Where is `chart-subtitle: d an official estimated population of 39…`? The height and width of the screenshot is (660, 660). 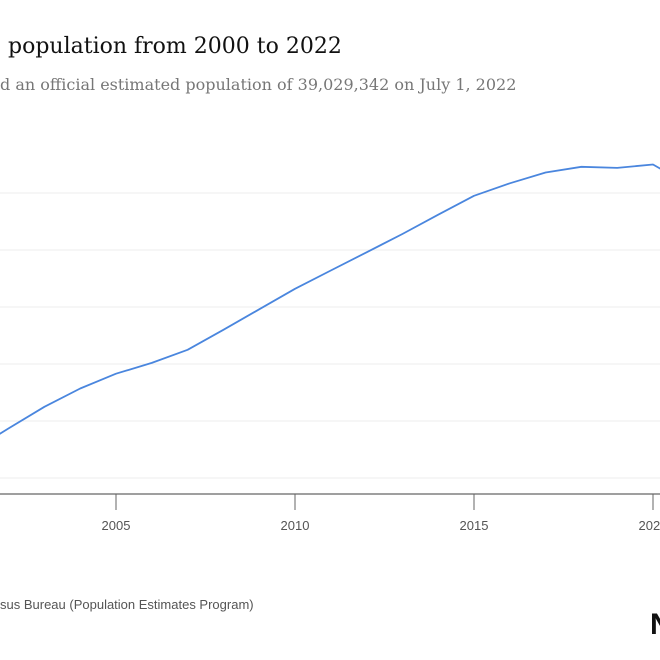 chart-subtitle: d an official estimated population of 39… is located at coordinates (258, 84).